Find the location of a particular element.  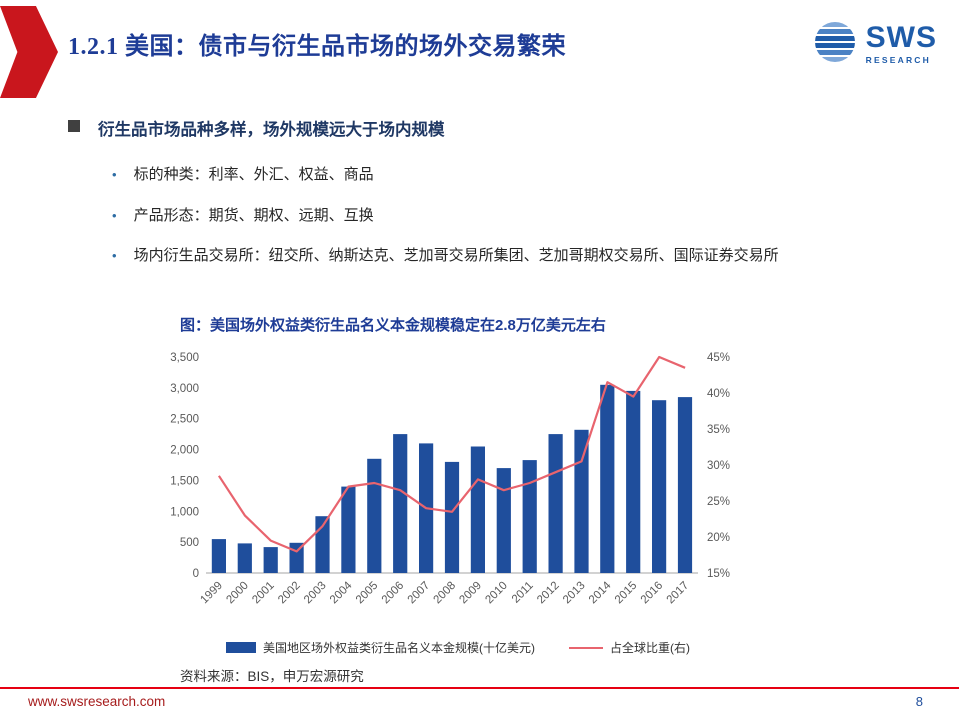

chart-title: 图：美国场外权益类衍生品名义本金规模稳定在2.8万亿美元左右 is located at coordinates (393, 325).